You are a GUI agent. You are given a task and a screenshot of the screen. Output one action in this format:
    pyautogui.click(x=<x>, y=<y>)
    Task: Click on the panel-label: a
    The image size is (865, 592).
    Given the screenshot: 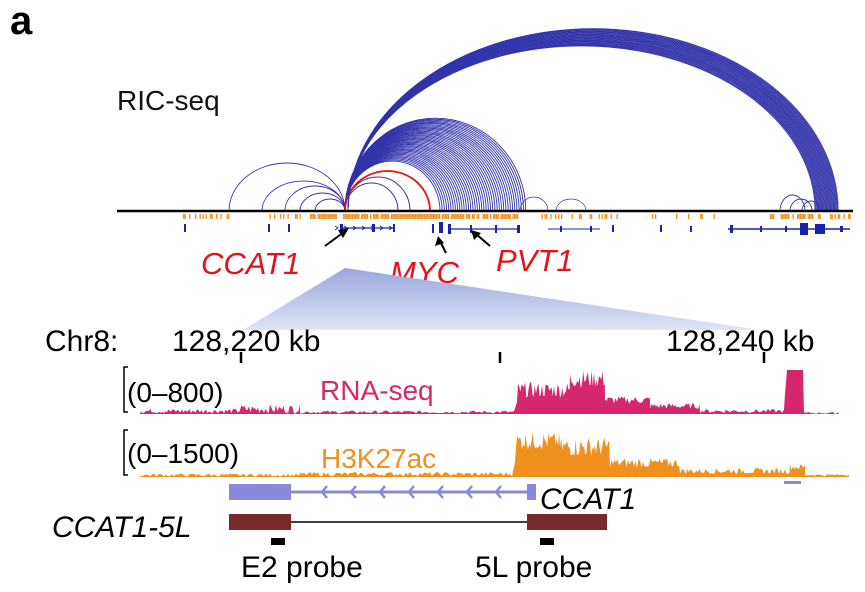 What is the action you would take?
    pyautogui.click(x=21, y=21)
    